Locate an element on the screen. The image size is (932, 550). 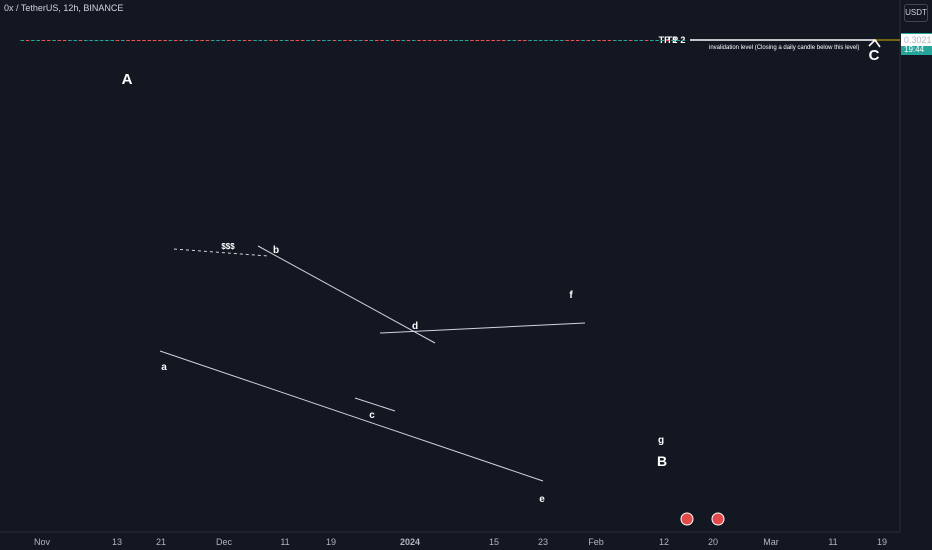
x-tick-label: 12 is located at coordinates (664, 542).